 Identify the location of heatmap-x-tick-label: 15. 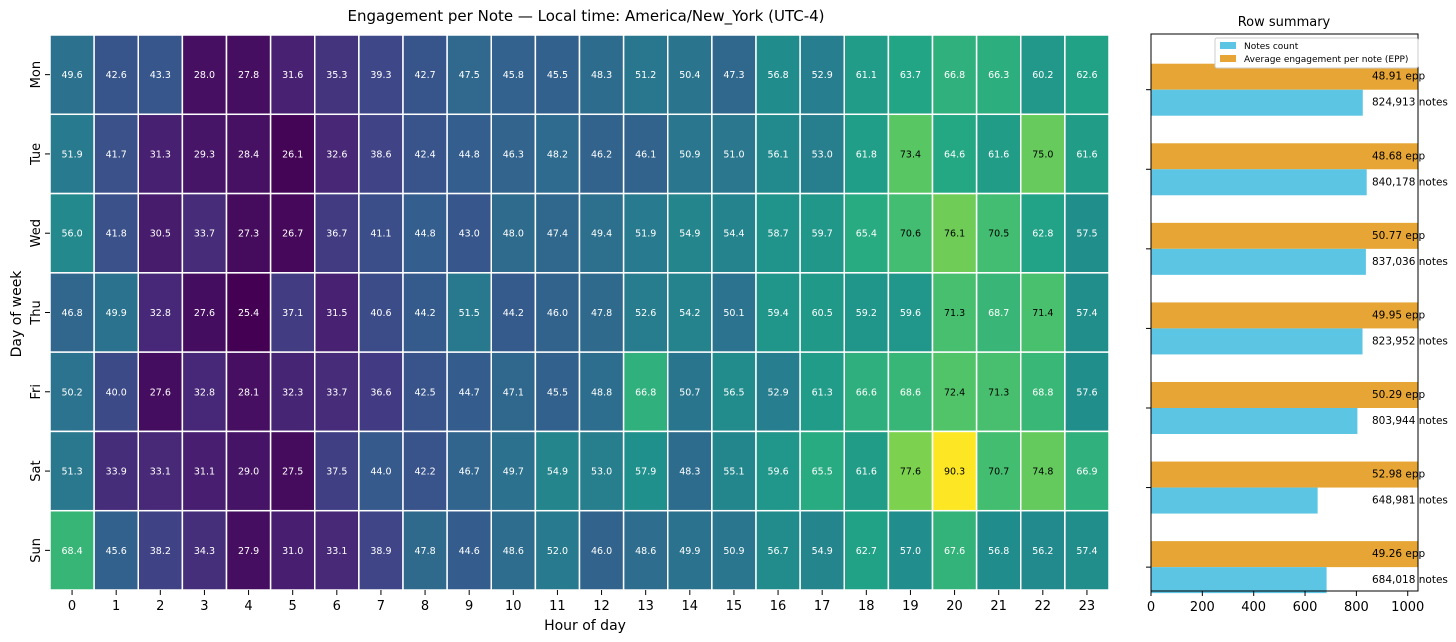
(734, 606).